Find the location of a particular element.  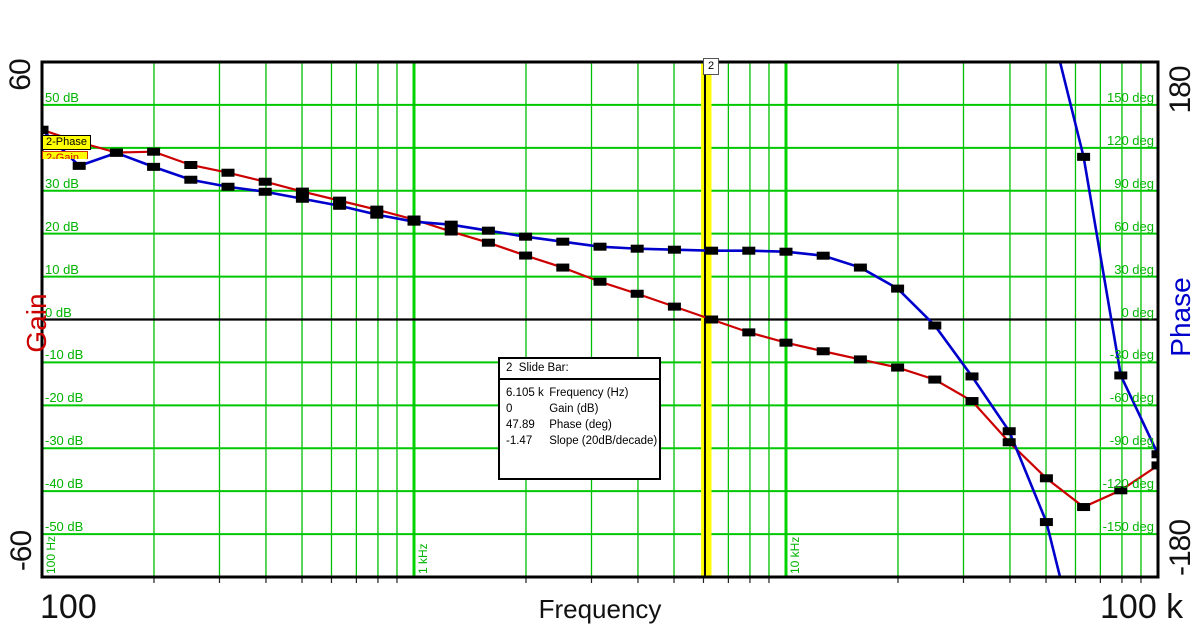

gain-tick-label: 20 dB is located at coordinates (62, 226).